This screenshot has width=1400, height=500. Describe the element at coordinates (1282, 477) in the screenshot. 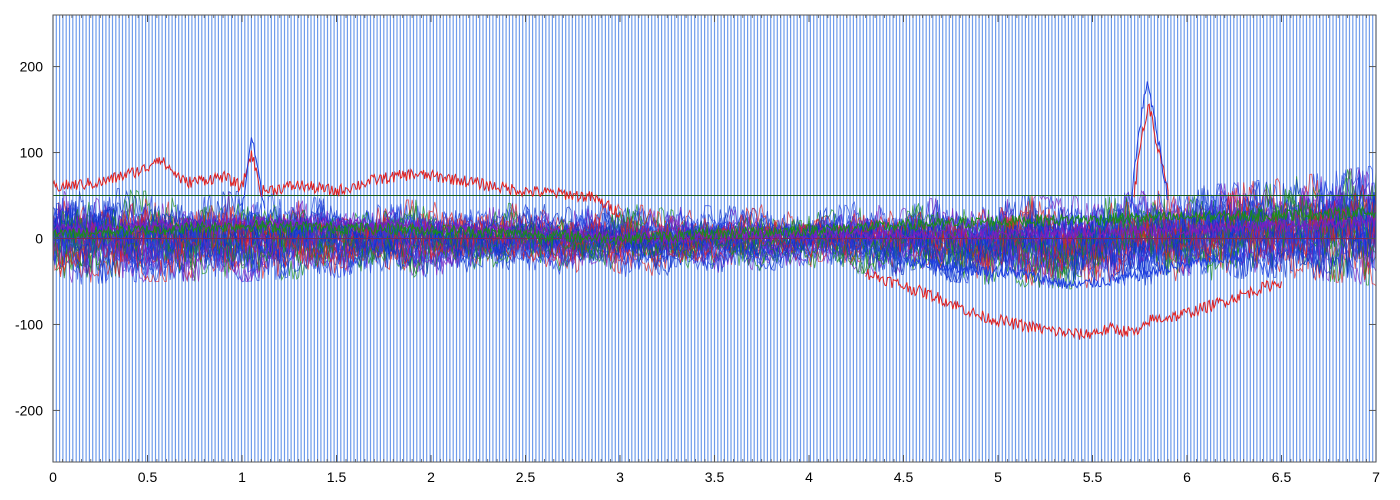

I see `x-tick-label: 6.5` at that location.